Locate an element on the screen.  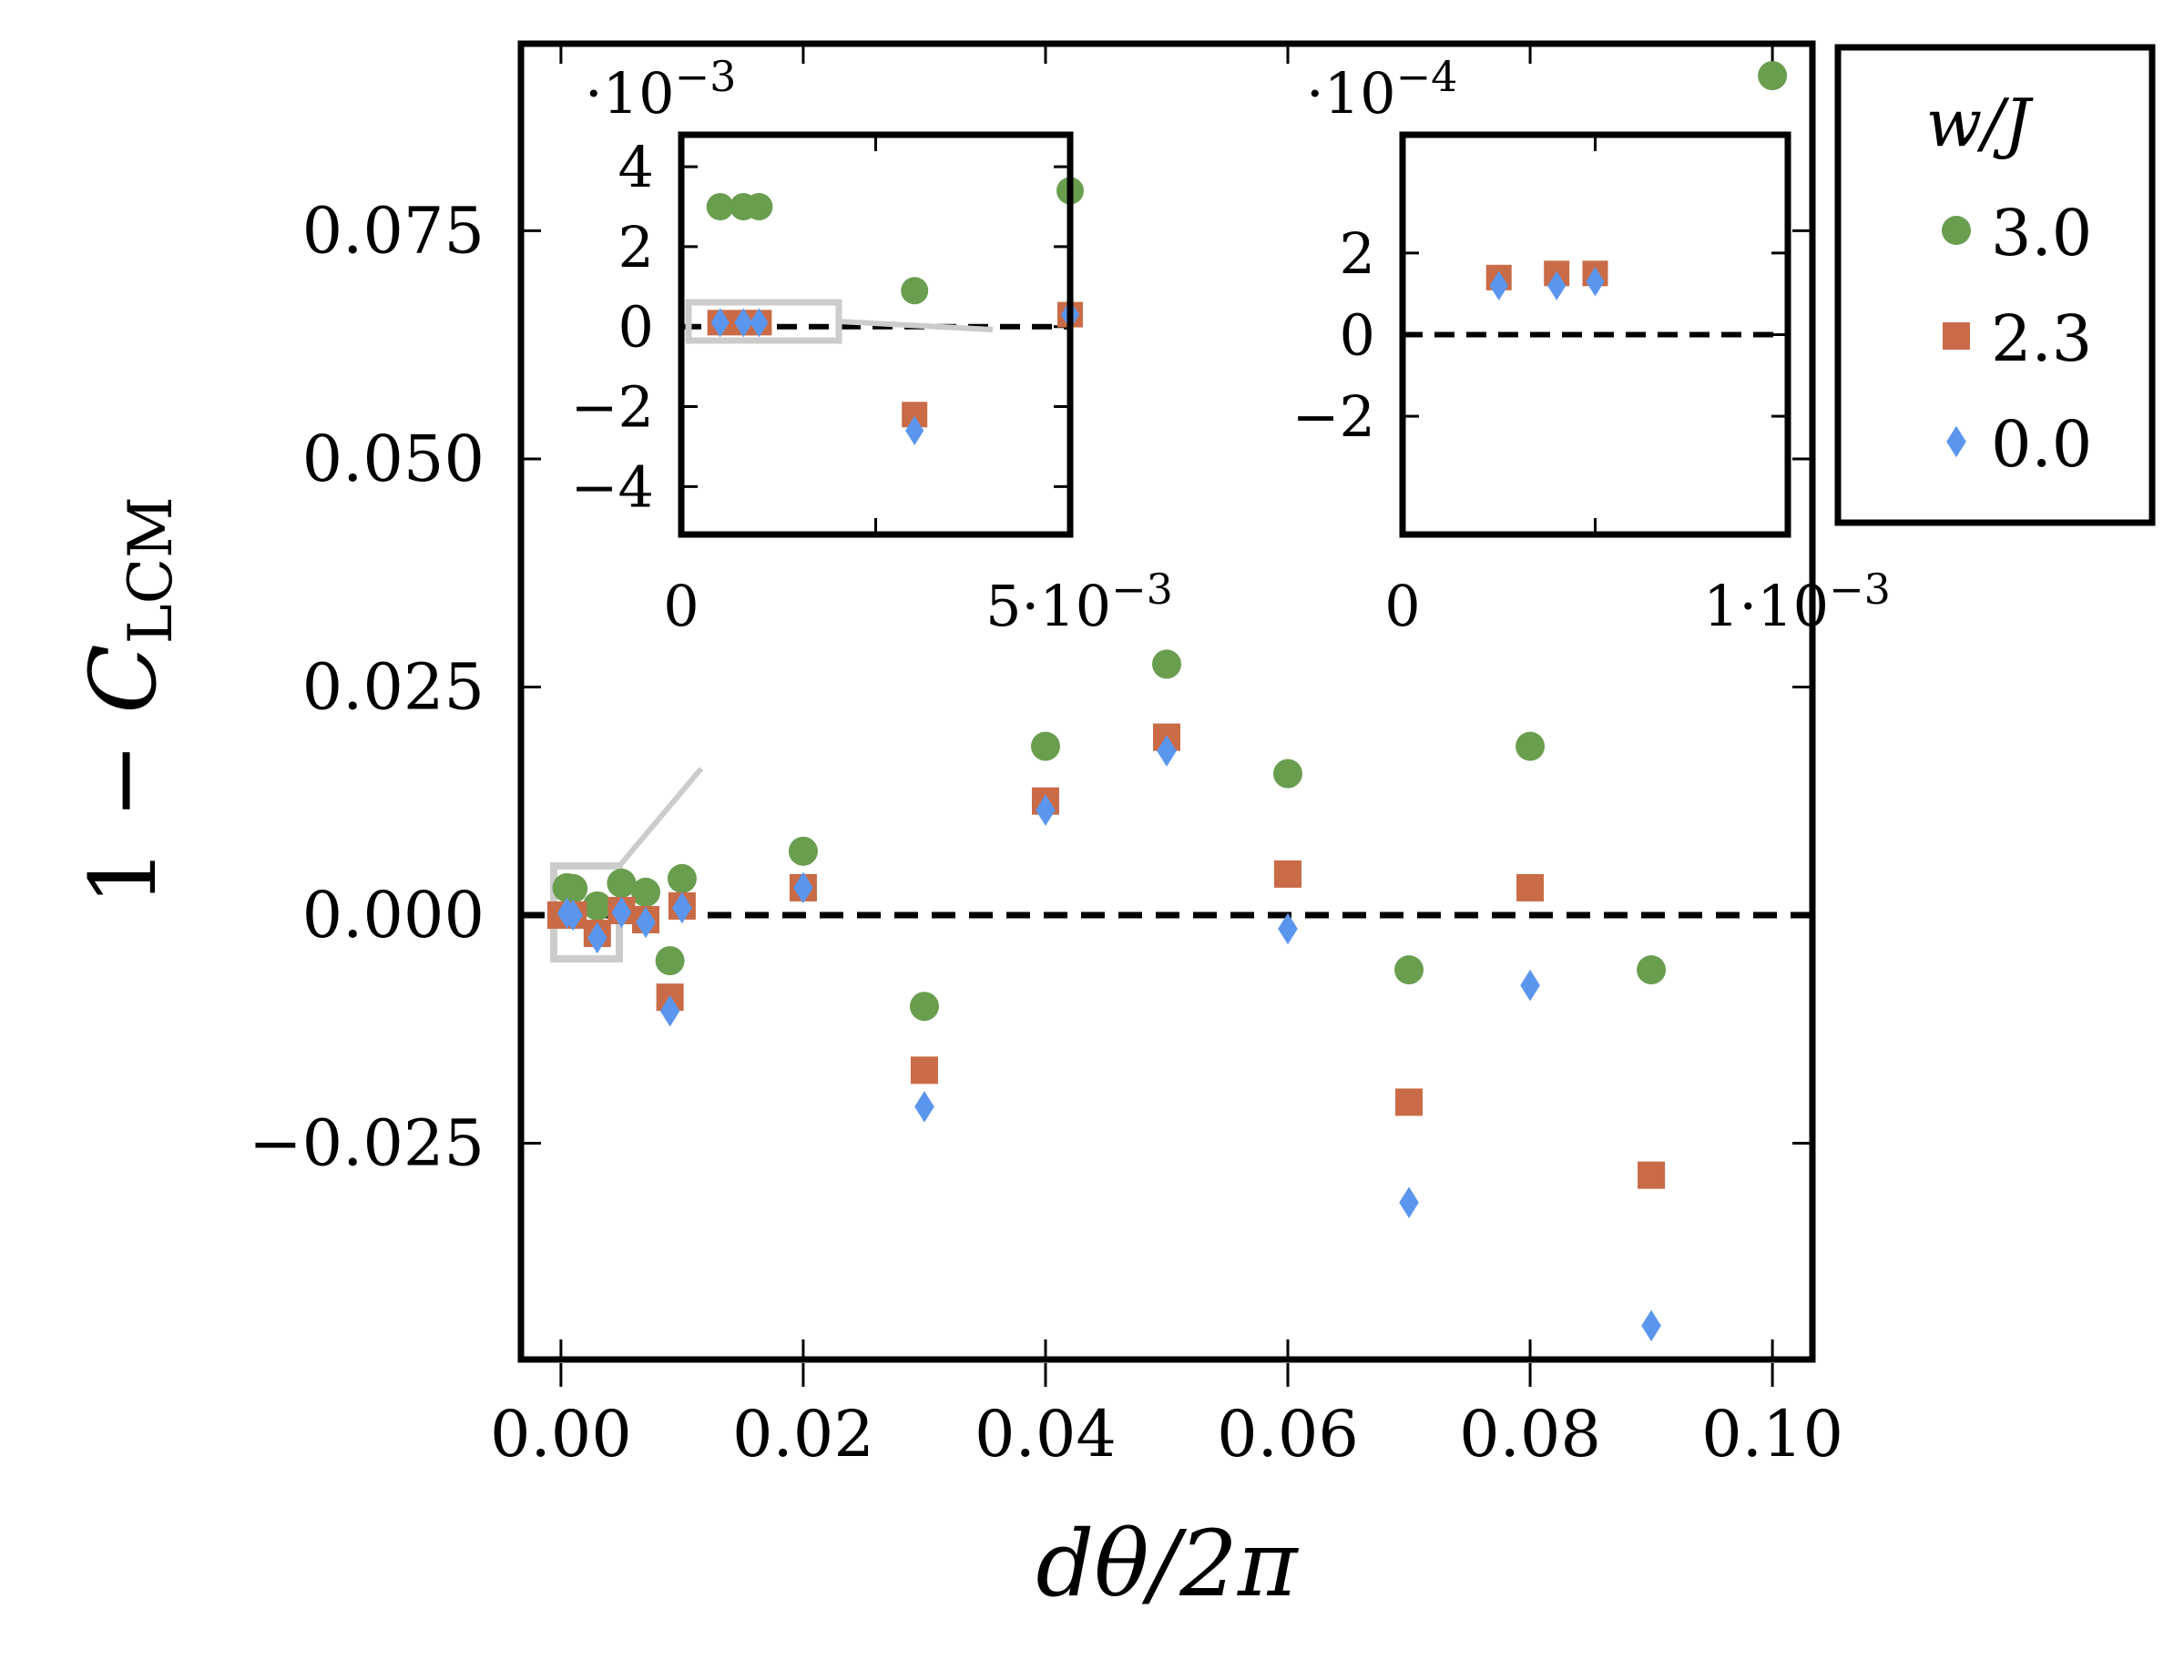
inset-y-tick-label: 4 is located at coordinates (636, 167).